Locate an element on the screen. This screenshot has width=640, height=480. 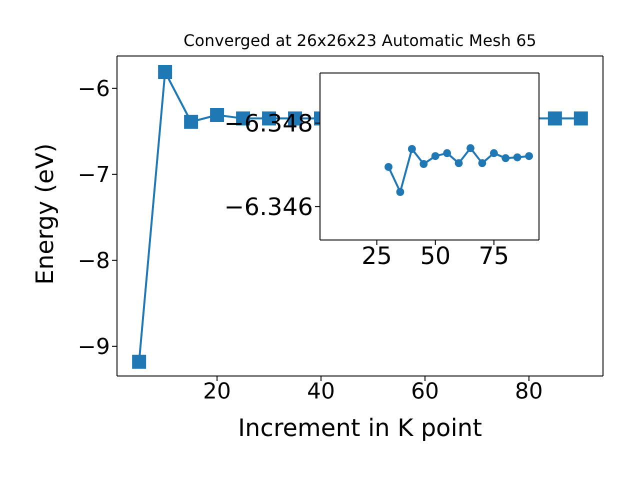
y-tick-label: −7 is located at coordinates (94, 175).